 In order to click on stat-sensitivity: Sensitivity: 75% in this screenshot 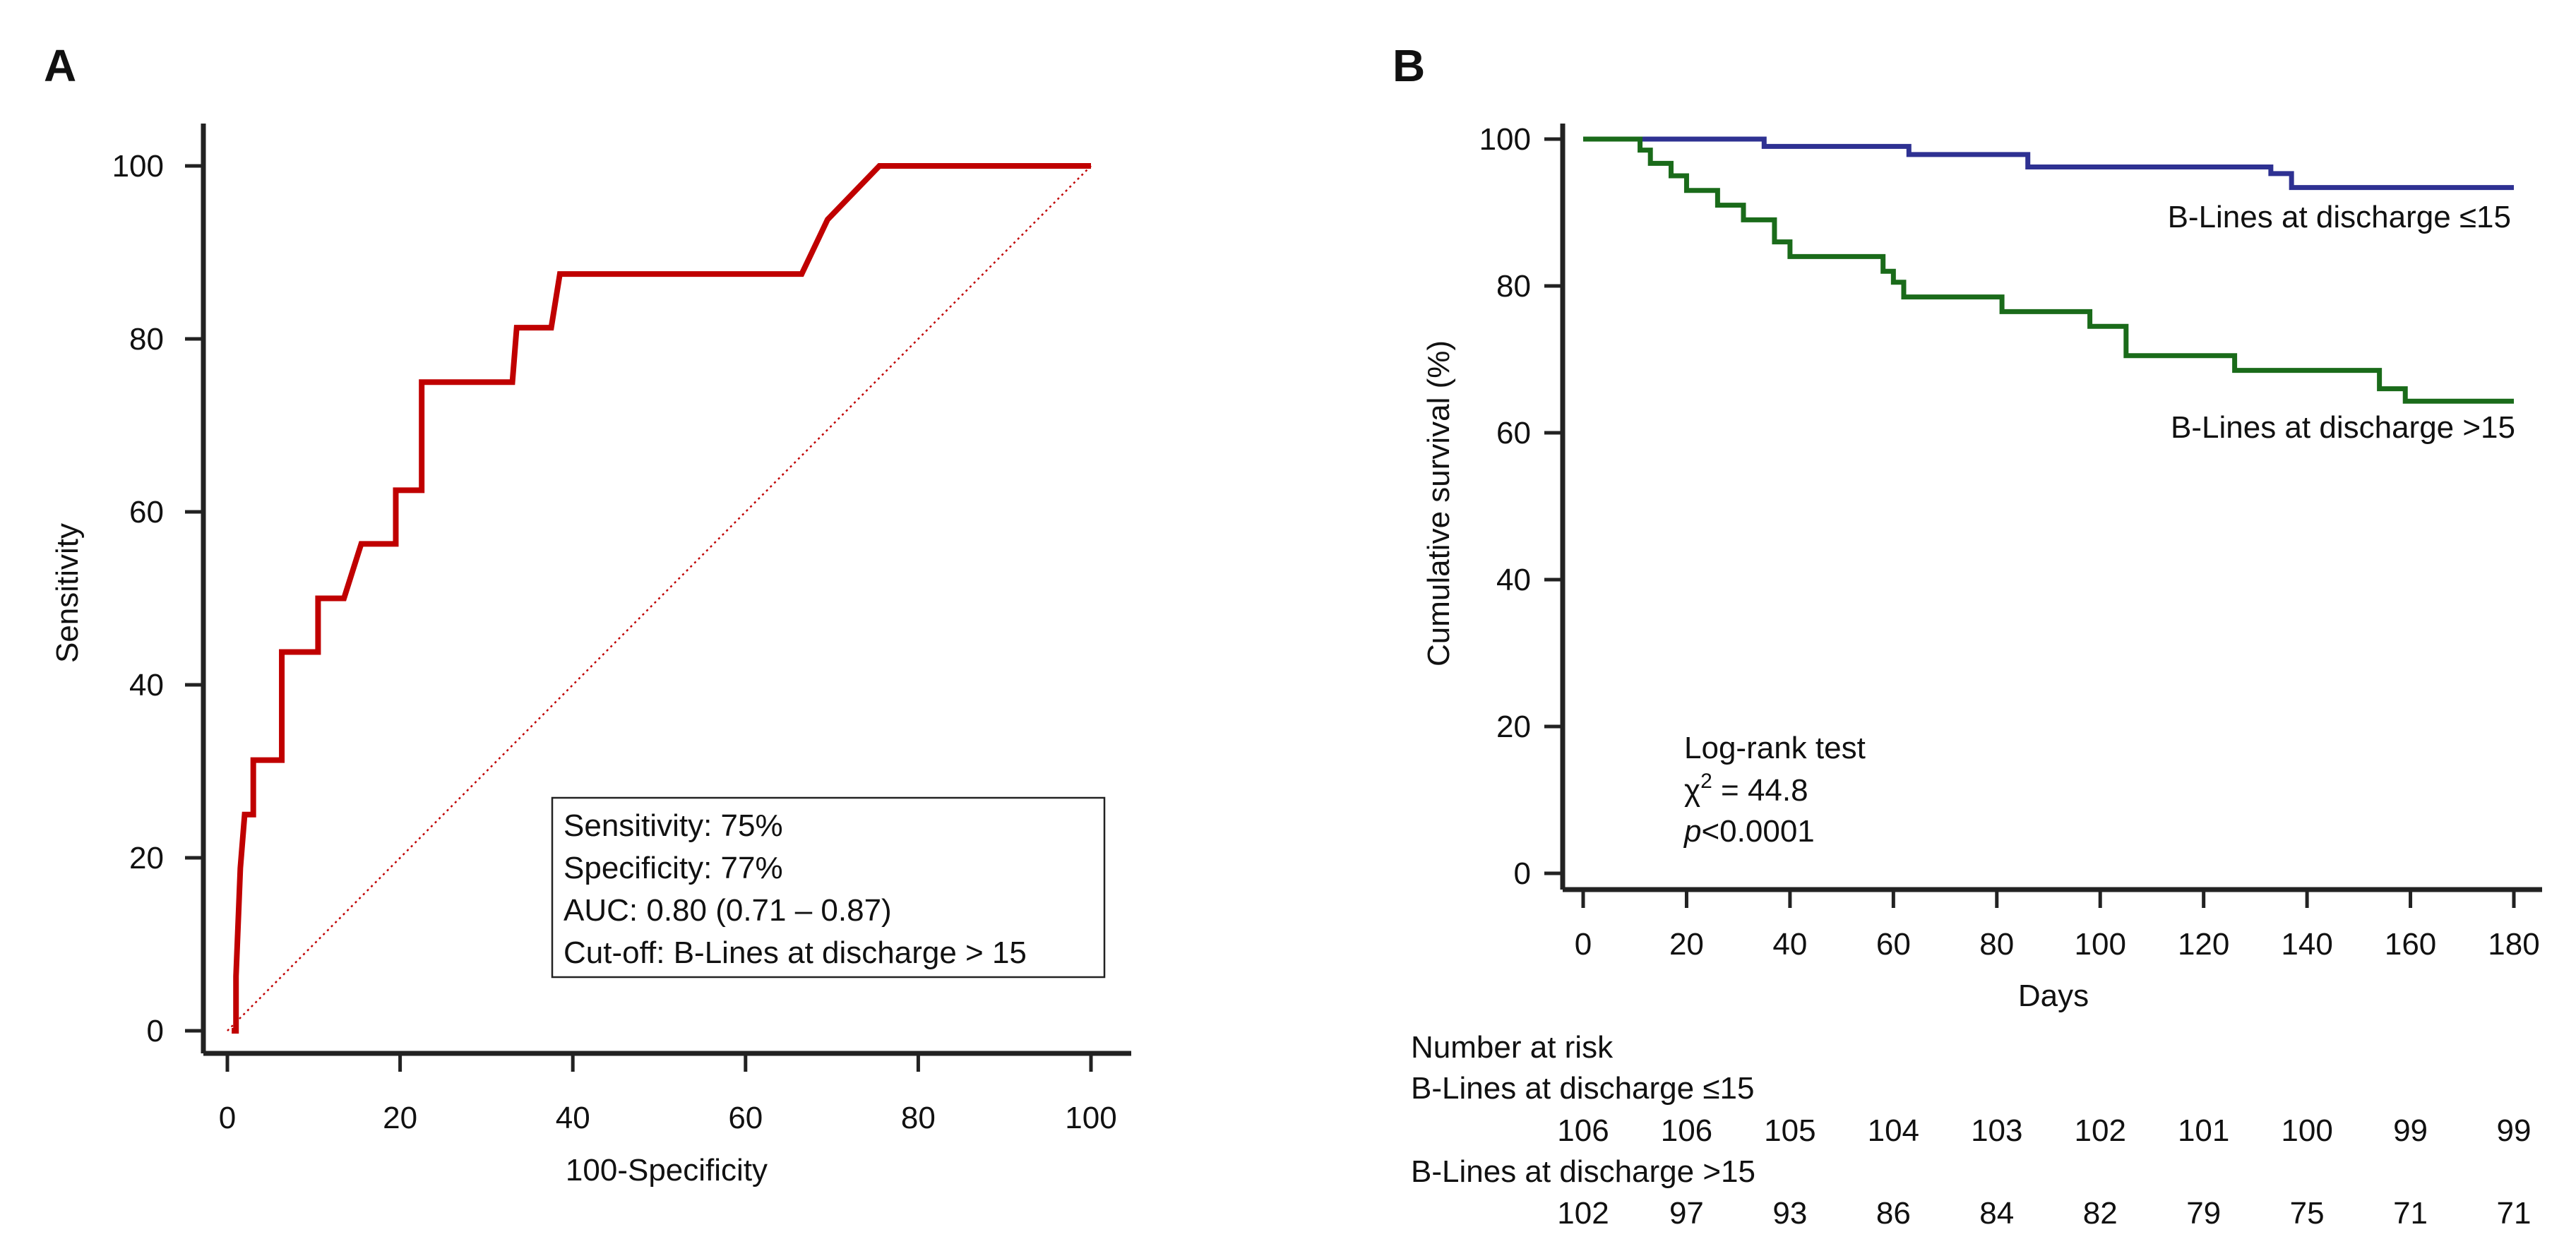, I will do `click(673, 826)`.